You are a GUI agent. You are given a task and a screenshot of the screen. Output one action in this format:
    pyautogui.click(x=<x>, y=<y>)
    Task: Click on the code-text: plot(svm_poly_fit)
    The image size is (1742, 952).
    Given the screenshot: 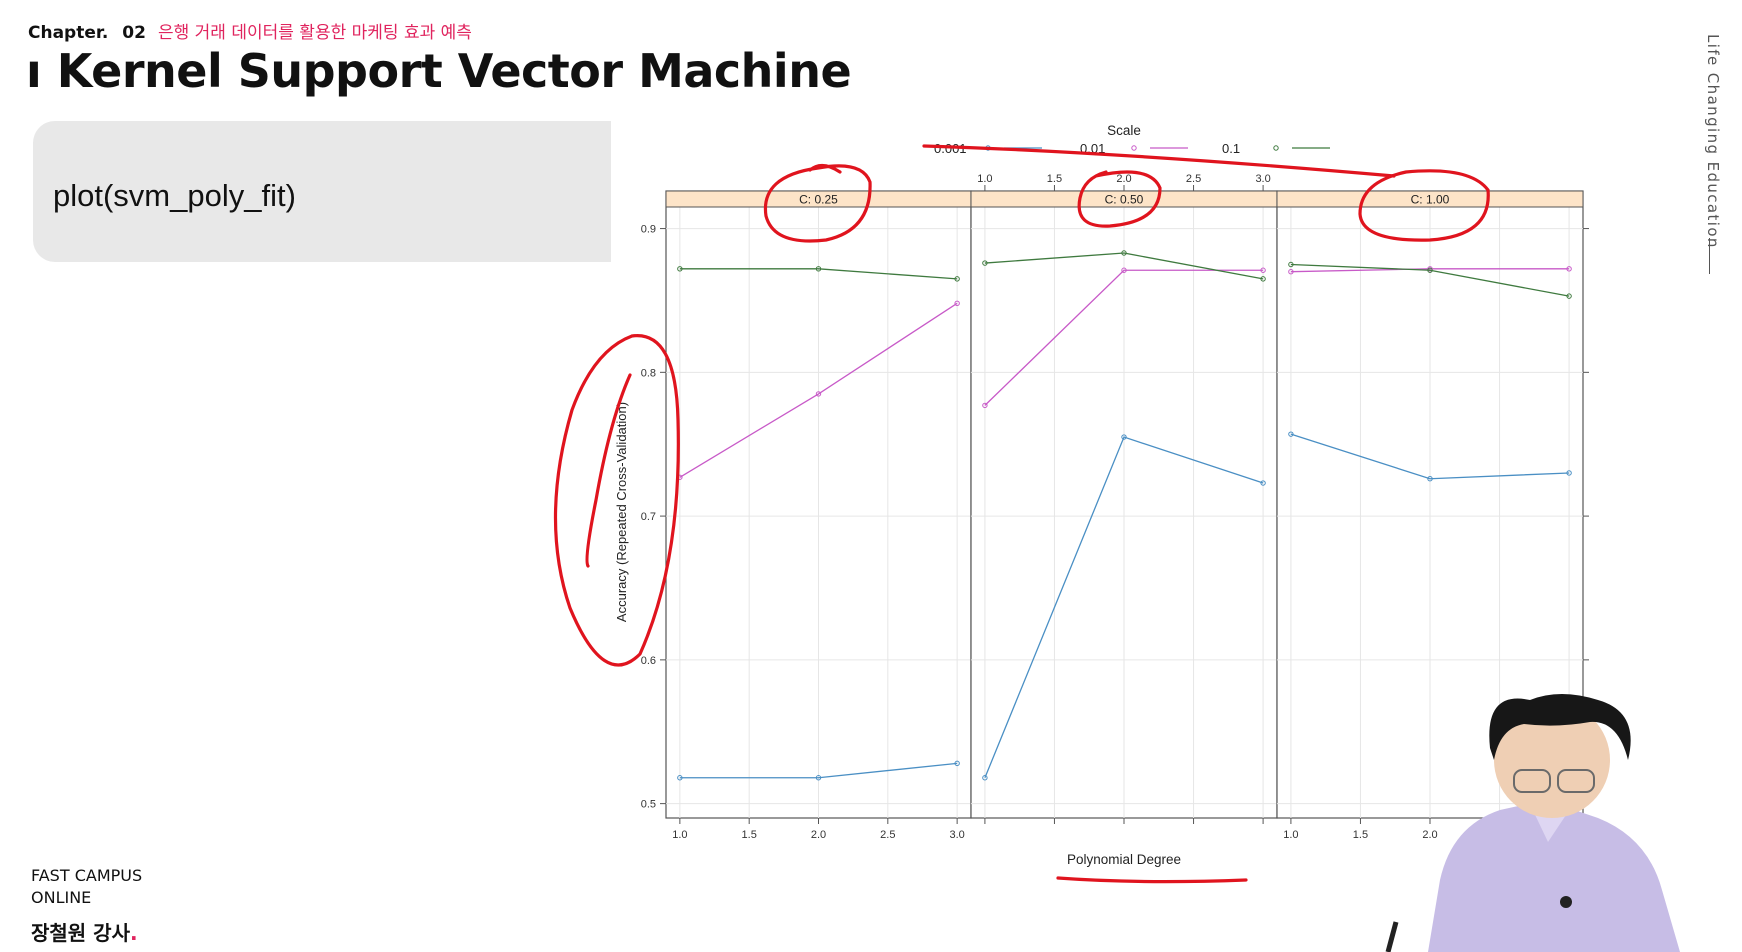 What is the action you would take?
    pyautogui.click(x=174, y=195)
    